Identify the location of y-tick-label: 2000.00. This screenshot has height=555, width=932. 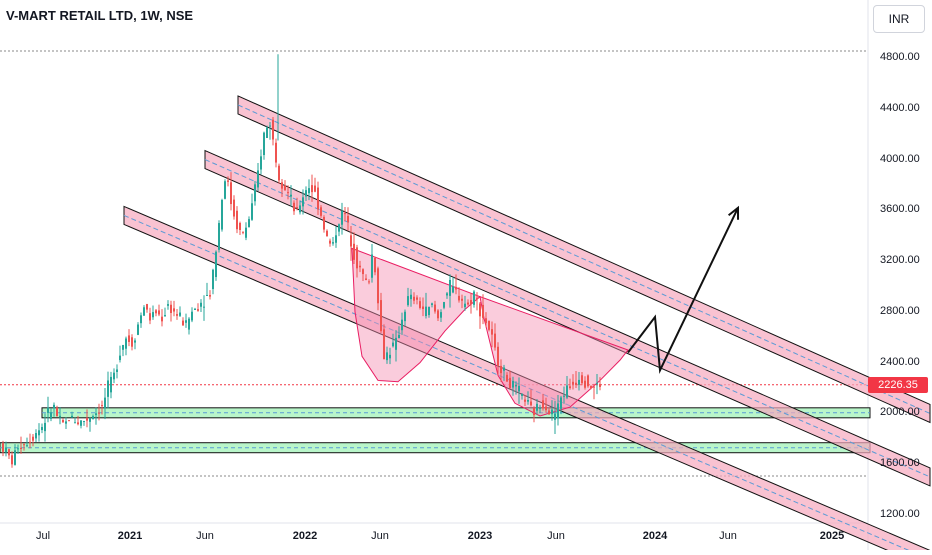
(900, 412).